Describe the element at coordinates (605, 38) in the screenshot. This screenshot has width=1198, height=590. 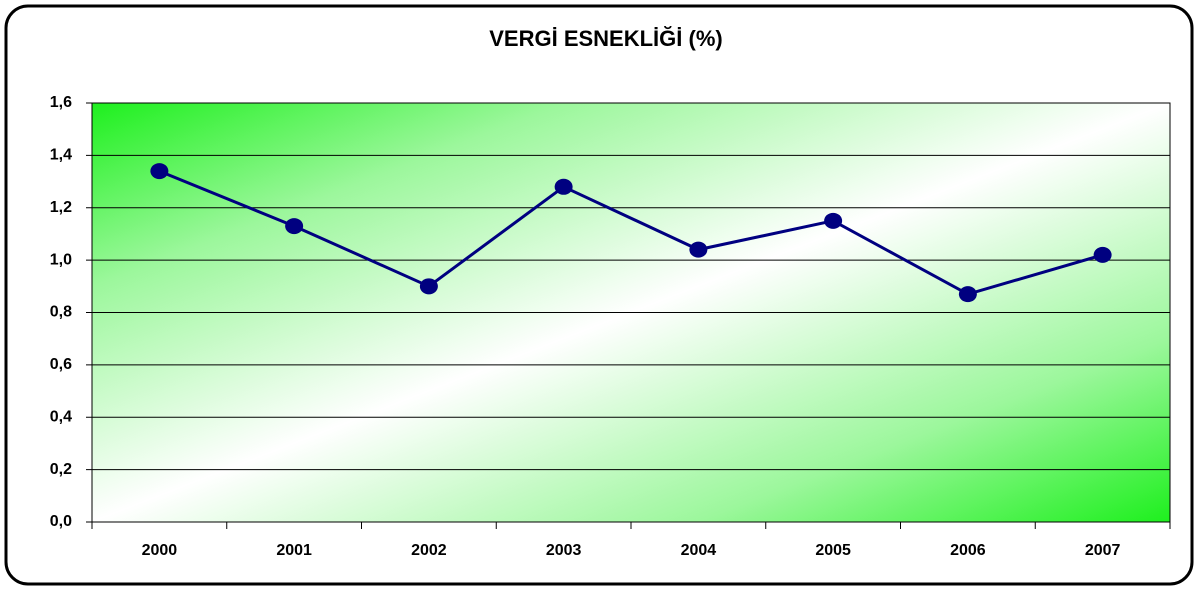
I see `chart-title: VERGİ ESNEKLİĞİ (%)` at that location.